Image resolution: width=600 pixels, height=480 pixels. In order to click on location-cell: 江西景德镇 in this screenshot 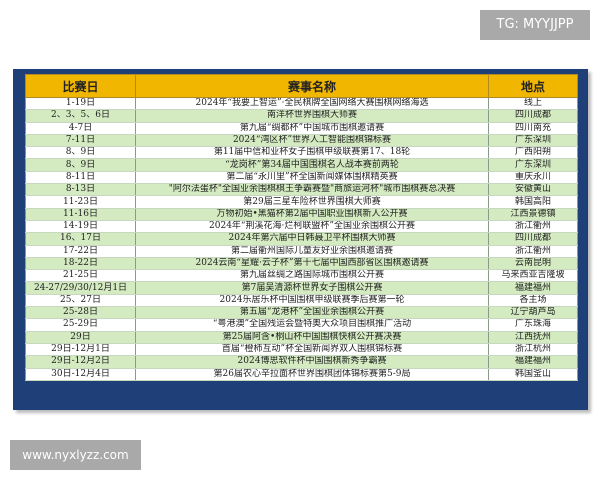, I will do `click(533, 214)`.